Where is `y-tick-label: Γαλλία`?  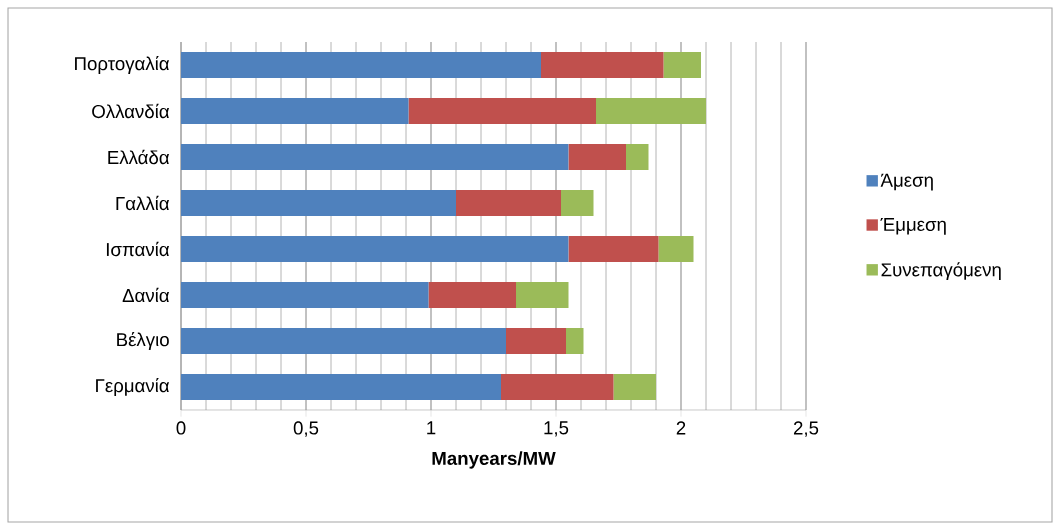
y-tick-label: Γαλλία is located at coordinates (143, 203).